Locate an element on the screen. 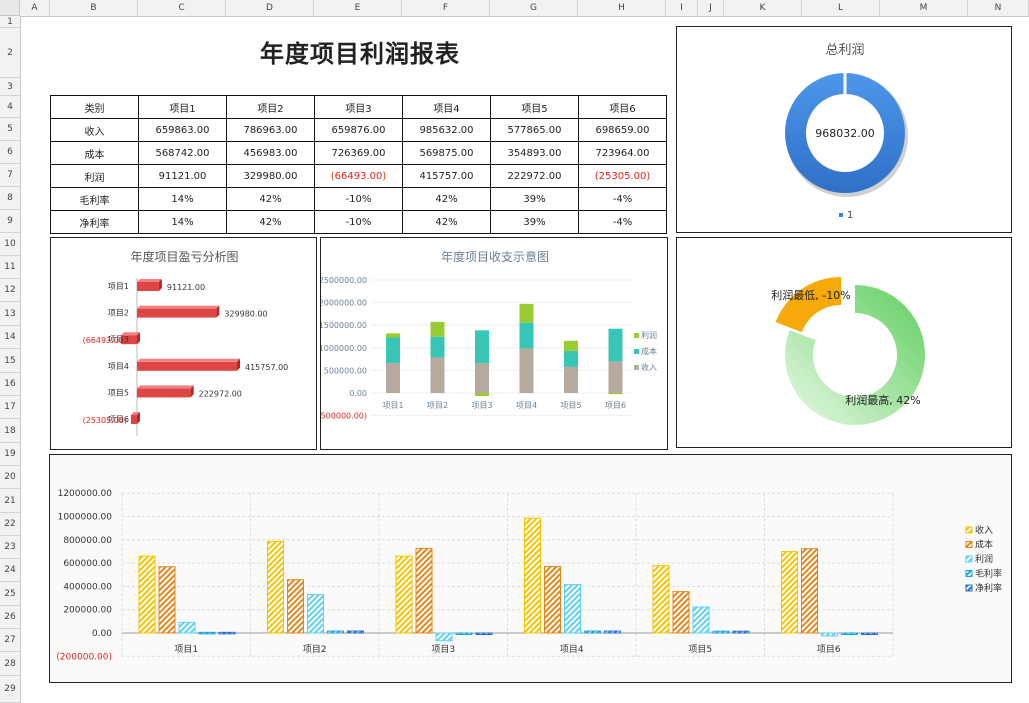 Image resolution: width=1029 pixels, height=703 pixels. table-cell: 329980.00 is located at coordinates (270, 176).